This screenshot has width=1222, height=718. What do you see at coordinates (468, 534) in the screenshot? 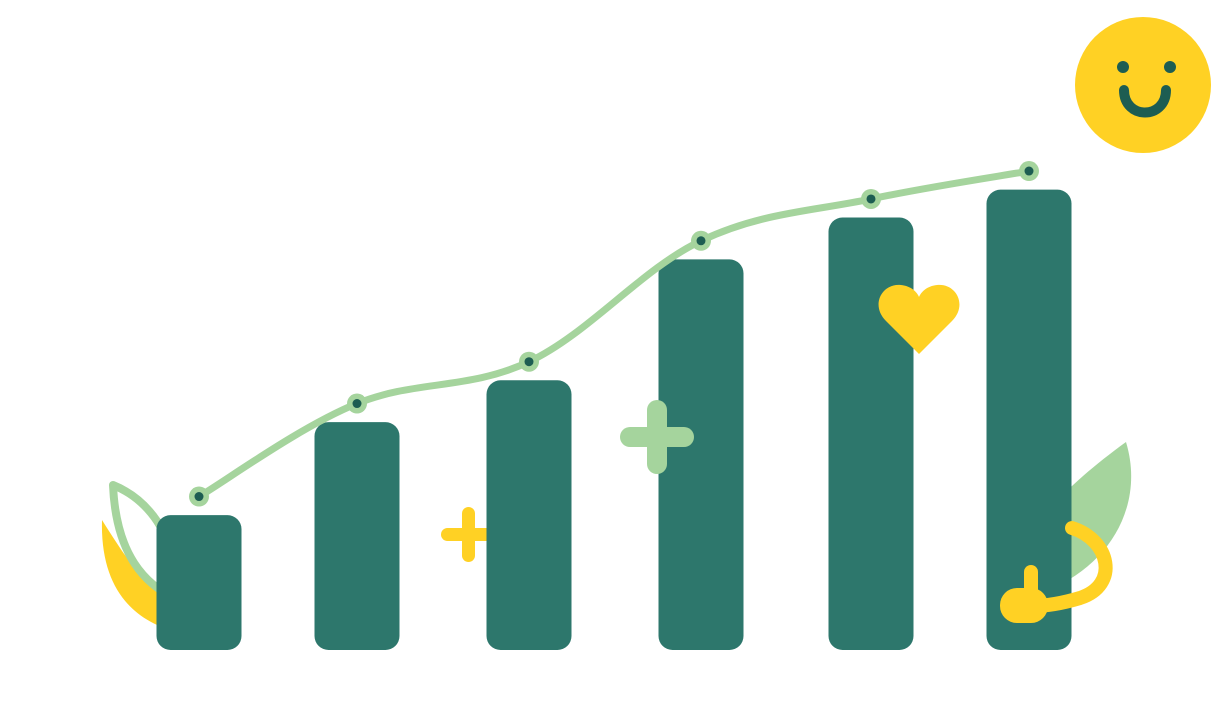
I see `small-plus-icon` at bounding box center [468, 534].